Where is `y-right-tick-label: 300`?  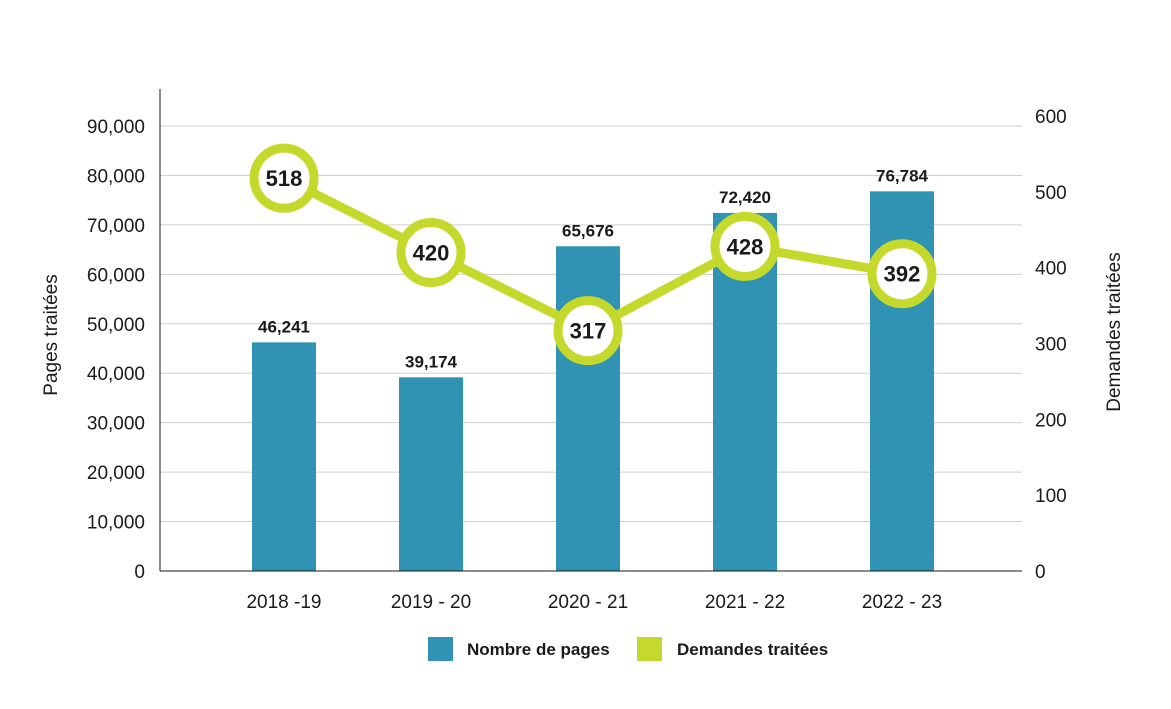 y-right-tick-label: 300 is located at coordinates (1051, 345).